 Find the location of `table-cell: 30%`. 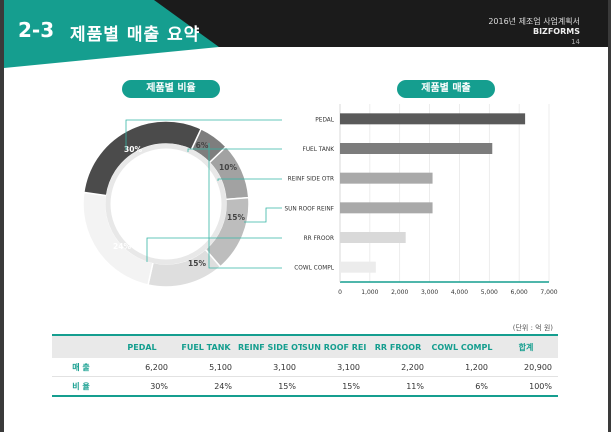

table-cell: 30% is located at coordinates (159, 386).